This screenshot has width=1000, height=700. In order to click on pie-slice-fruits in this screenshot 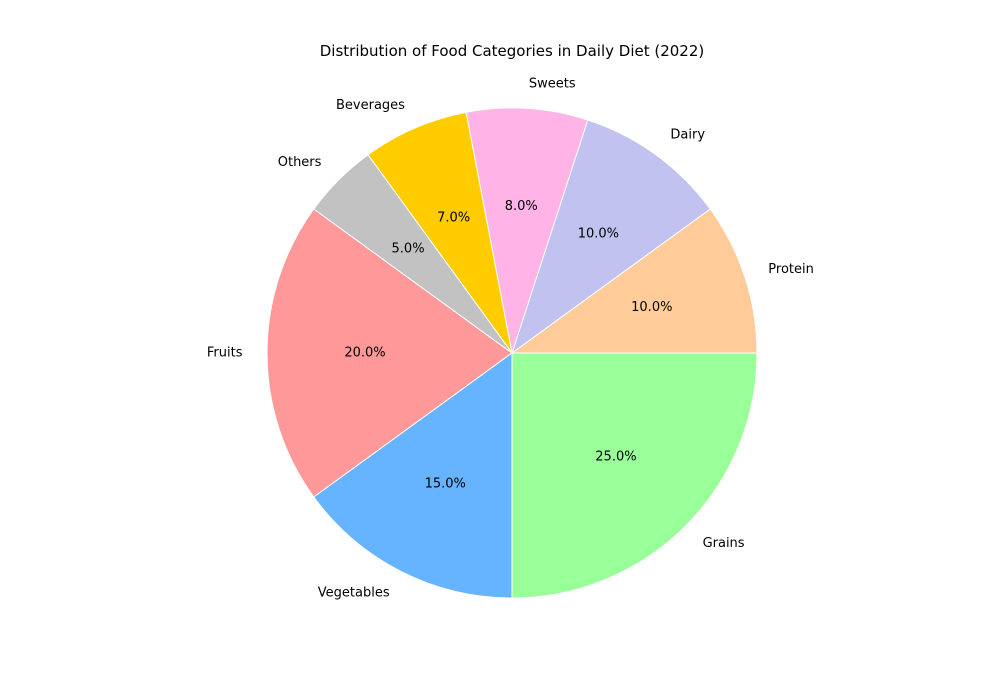, I will do `click(389, 353)`.